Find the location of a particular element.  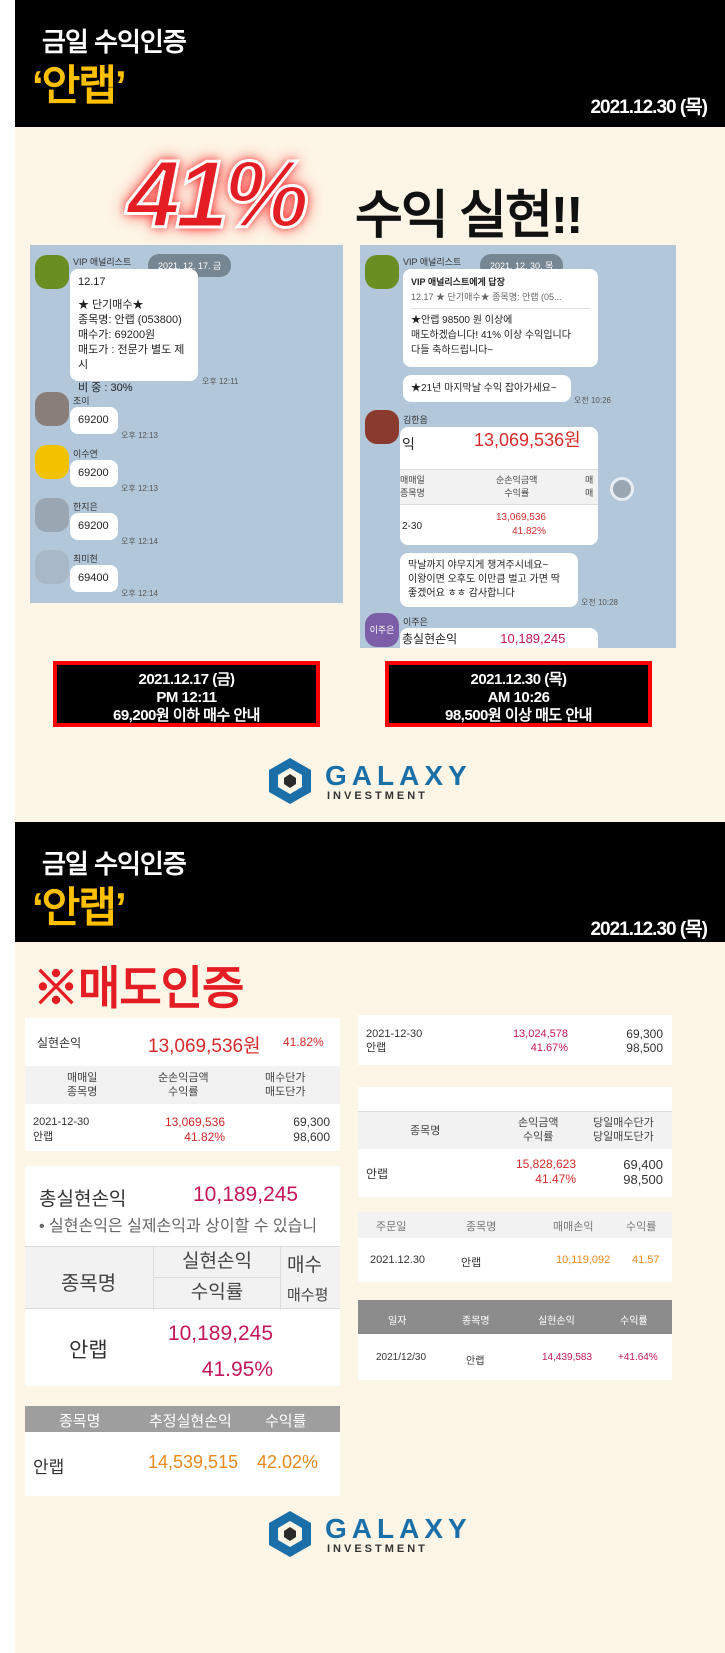

col-label: 주문일 is located at coordinates (391, 1227).